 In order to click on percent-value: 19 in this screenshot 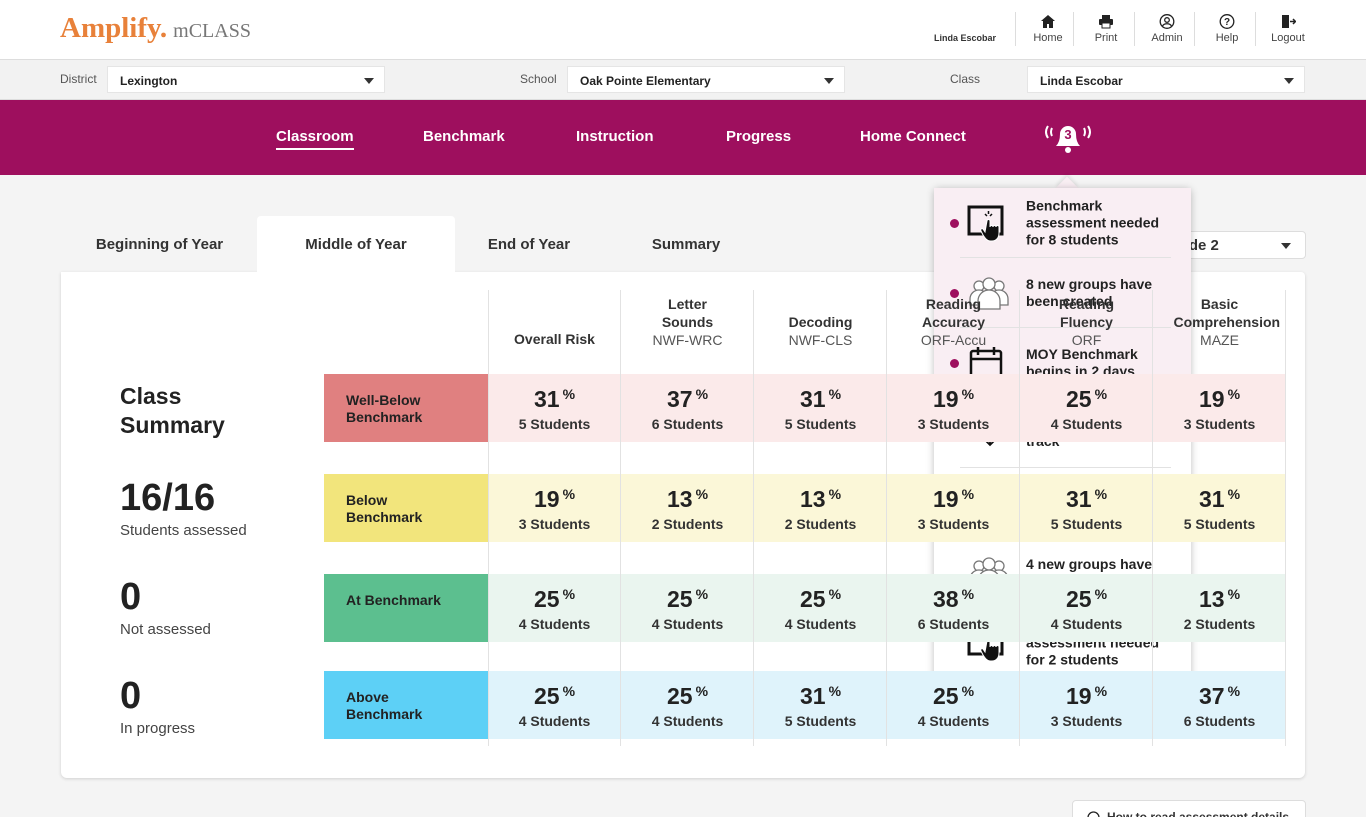, I will do `click(546, 499)`.